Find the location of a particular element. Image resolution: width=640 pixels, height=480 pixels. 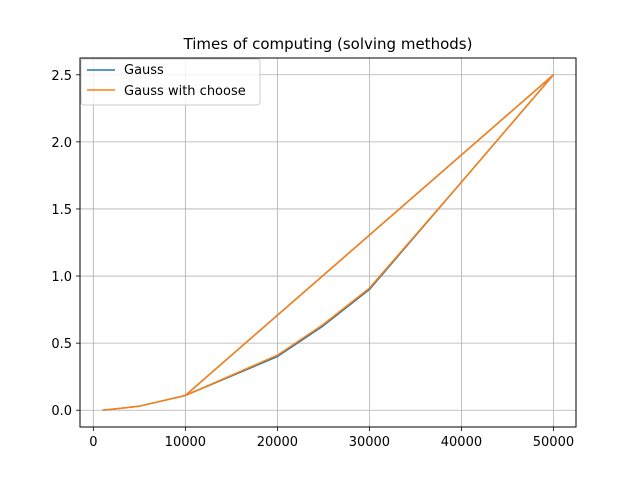

x-tick-label: 20000 is located at coordinates (277, 442).